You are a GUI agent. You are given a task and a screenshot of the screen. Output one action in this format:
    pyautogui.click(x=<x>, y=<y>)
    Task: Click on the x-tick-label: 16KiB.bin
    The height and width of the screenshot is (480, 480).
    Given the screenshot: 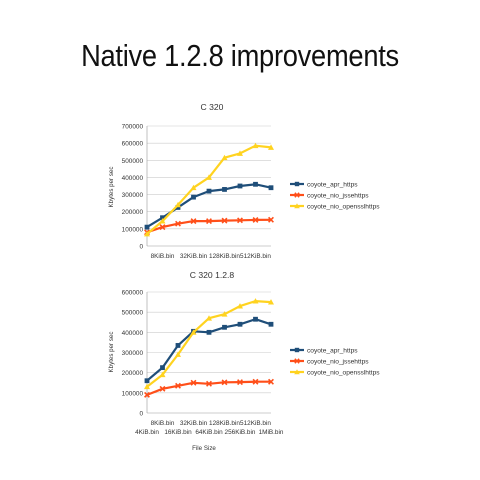 What is the action you would take?
    pyautogui.click(x=178, y=432)
    